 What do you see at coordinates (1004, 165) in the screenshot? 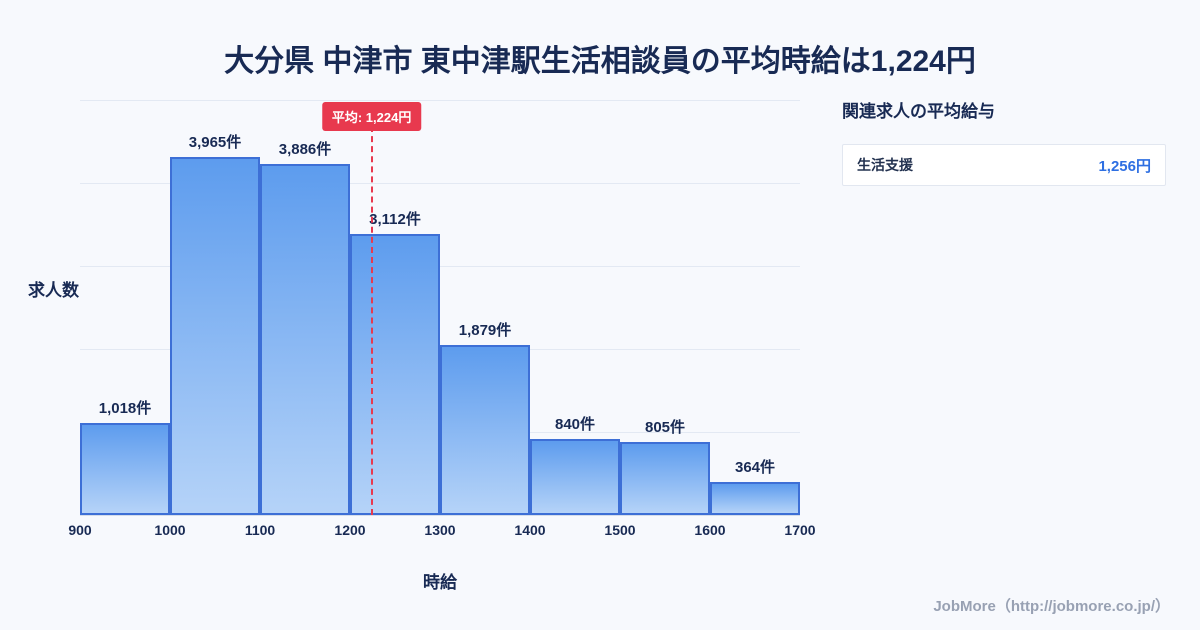
I see `related-job-card: 生活支援 1,256円` at bounding box center [1004, 165].